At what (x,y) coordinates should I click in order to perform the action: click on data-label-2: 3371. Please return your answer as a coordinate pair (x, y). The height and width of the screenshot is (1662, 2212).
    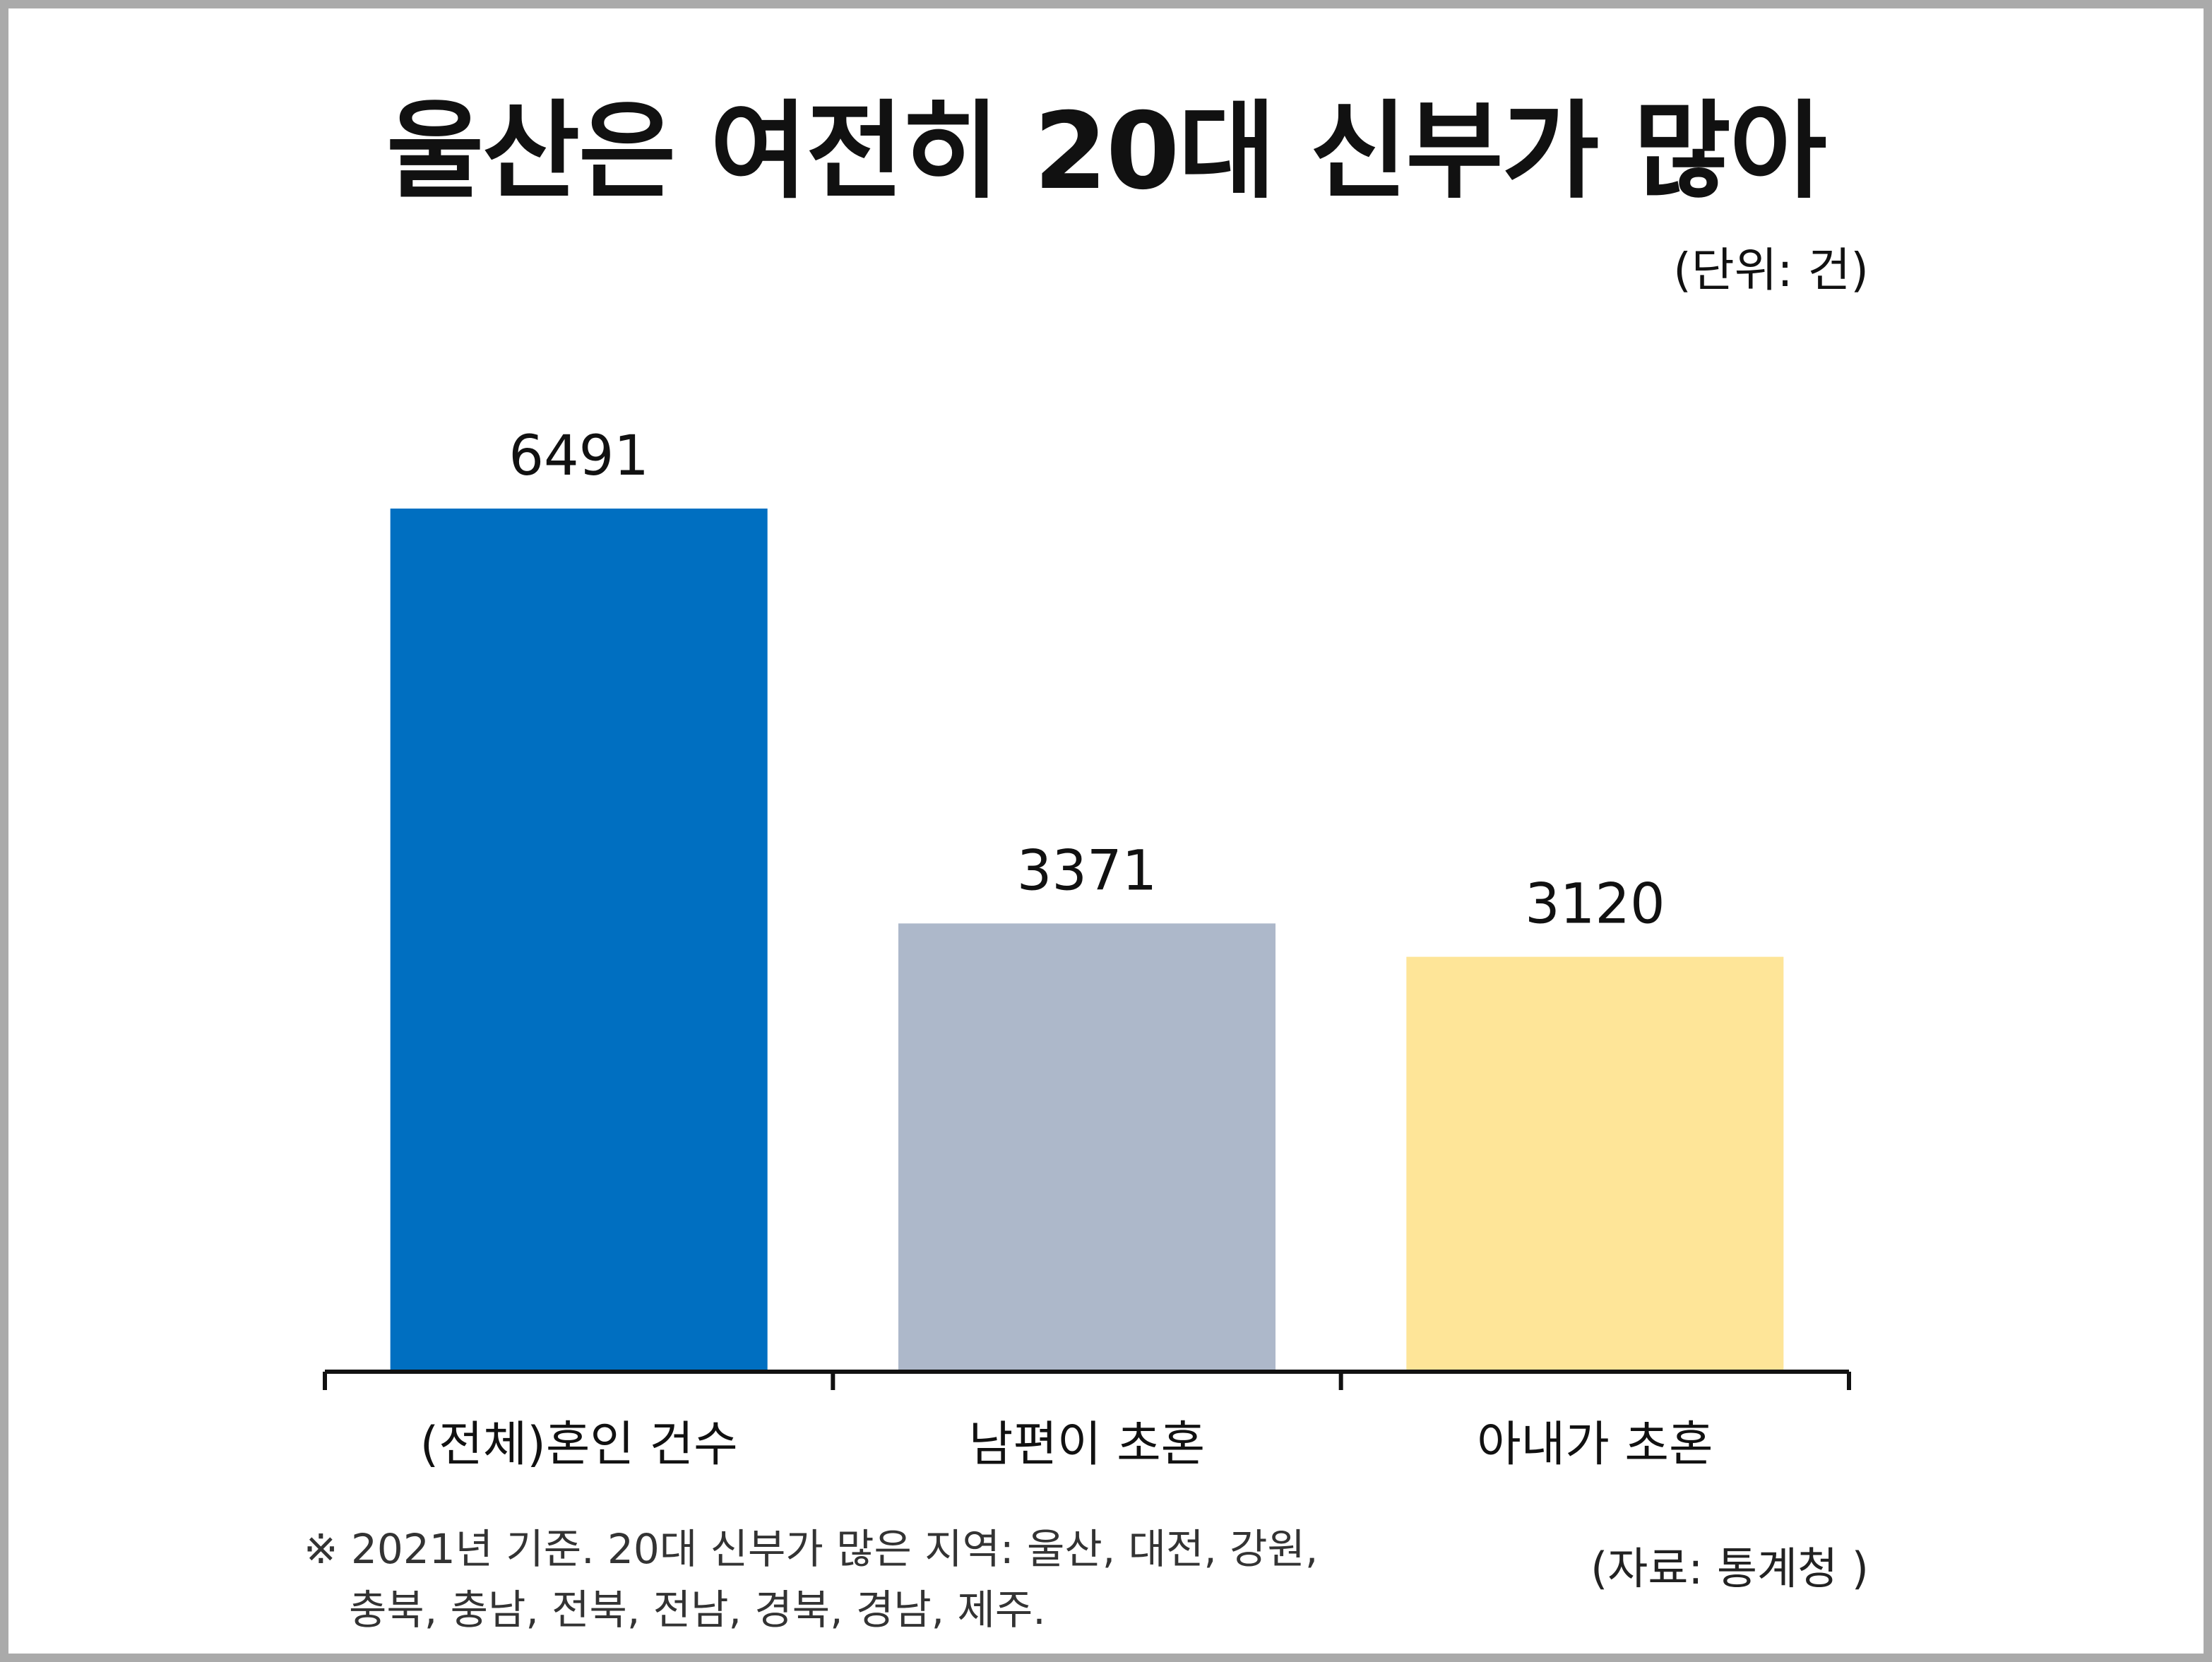
    Looking at the image, I should click on (1087, 871).